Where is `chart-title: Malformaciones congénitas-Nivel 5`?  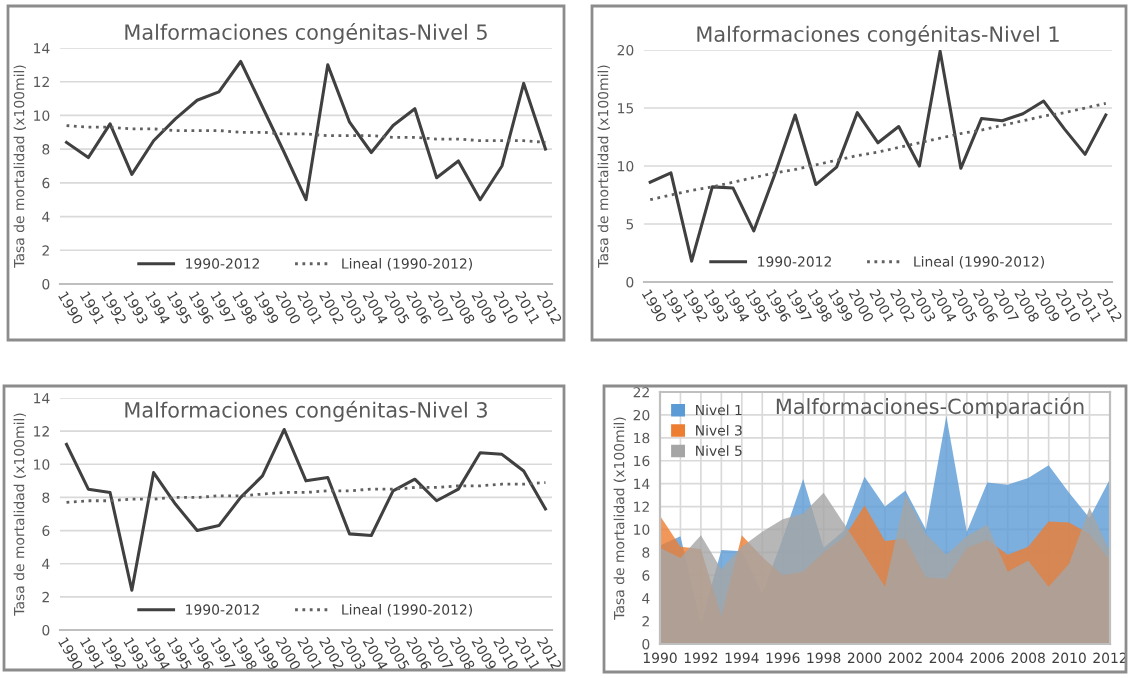 chart-title: Malformaciones congénitas-Nivel 5 is located at coordinates (306, 33).